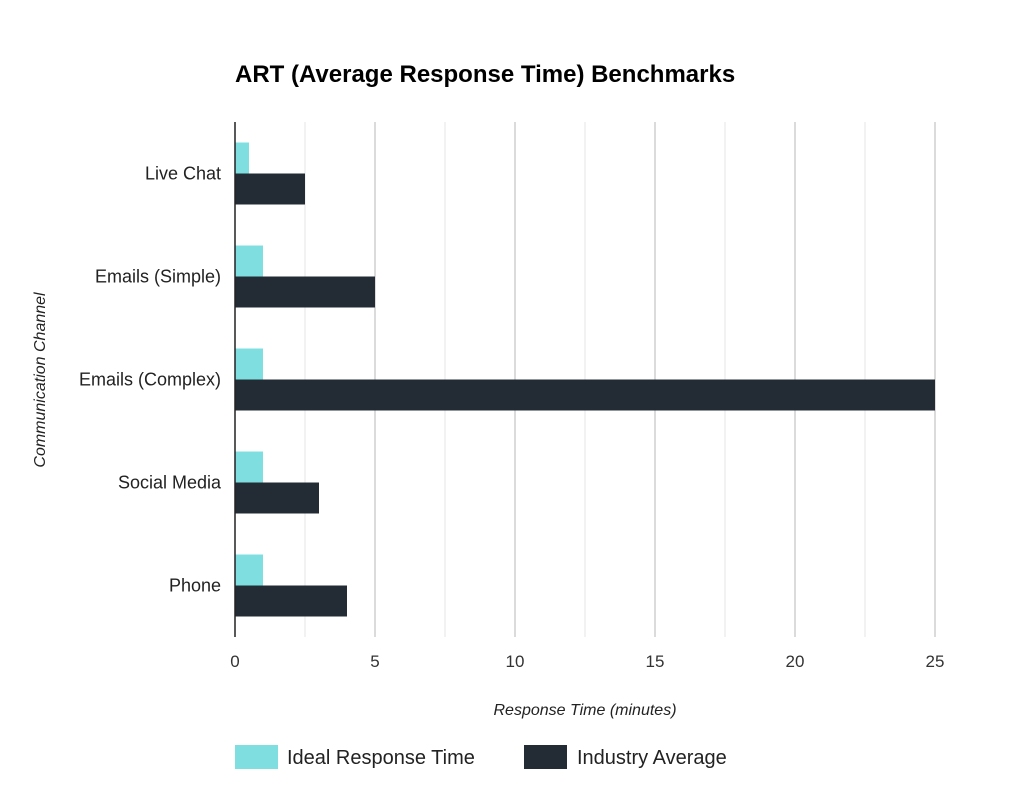 The width and height of the screenshot is (1024, 802). I want to click on x-axis-title: Response Time (minutes), so click(584, 710).